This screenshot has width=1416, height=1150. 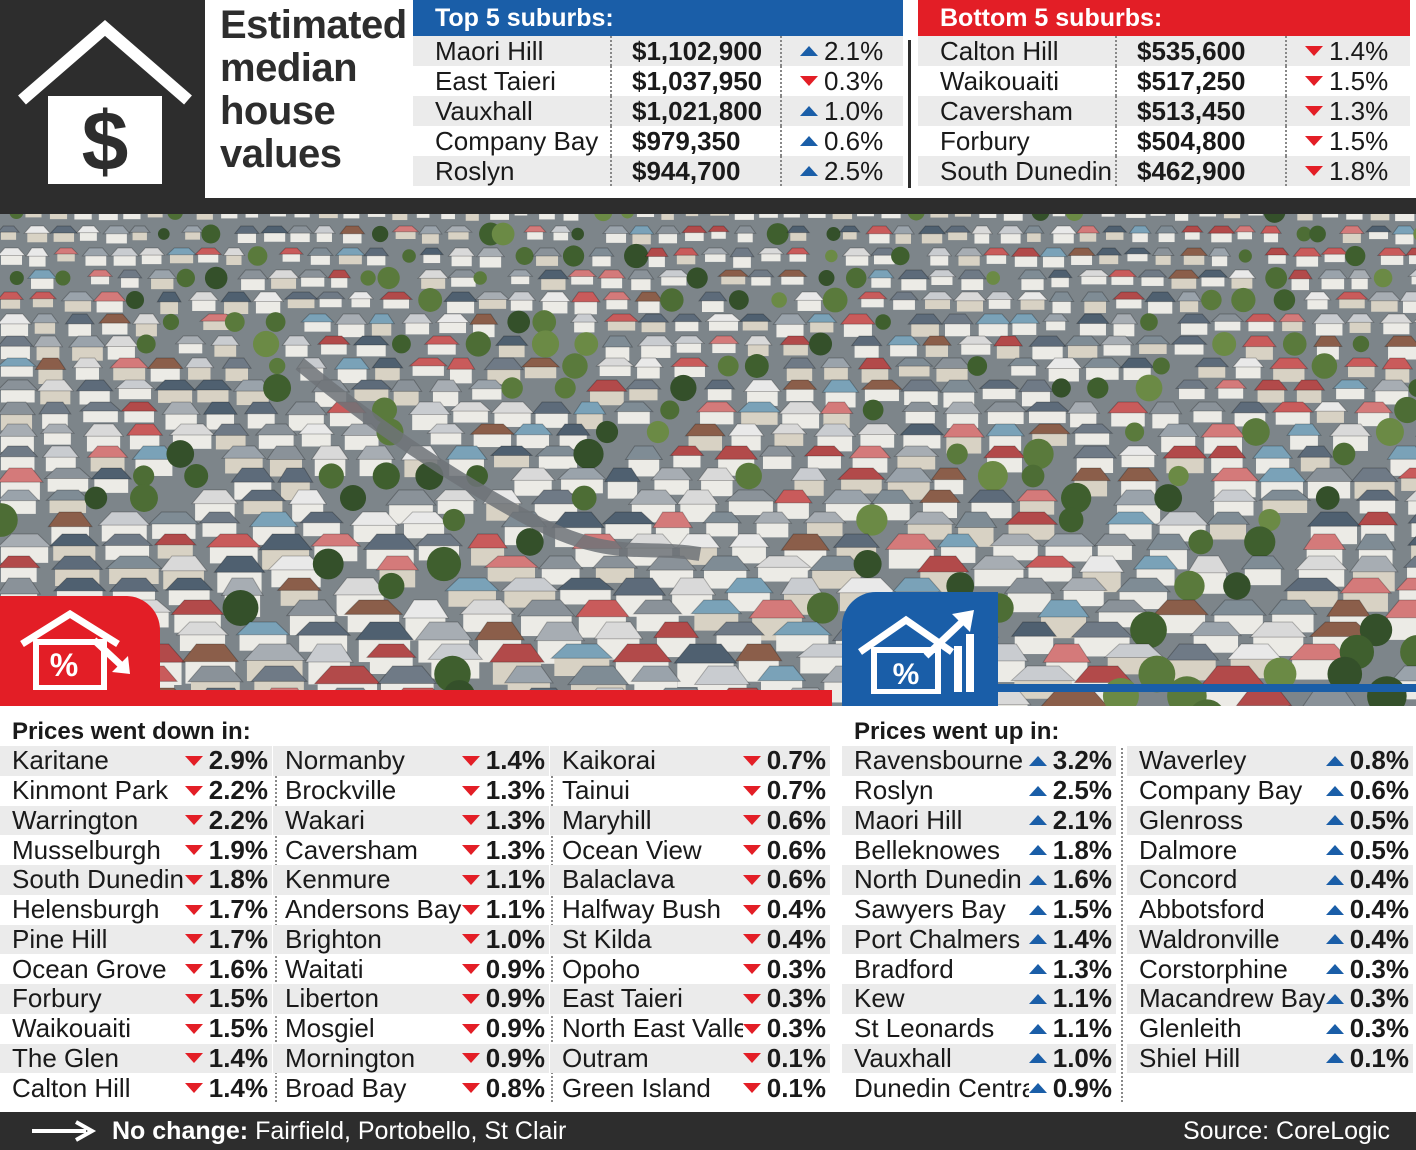 I want to click on change-cell: 3.2%, so click(x=1072, y=760).